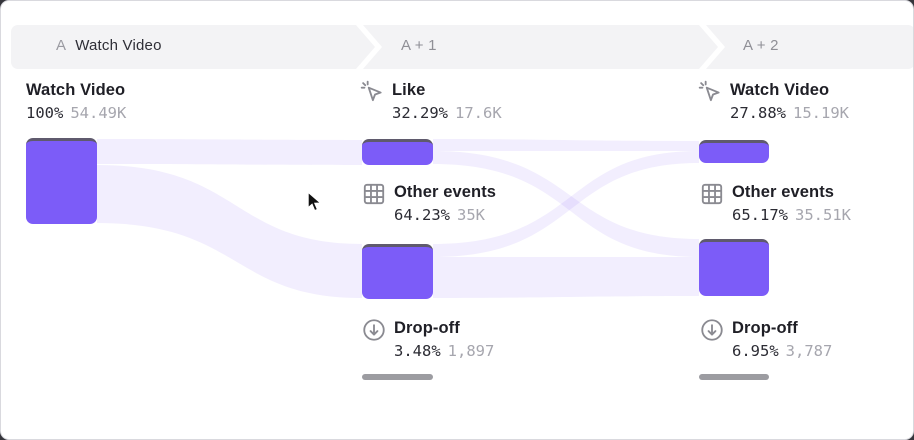  I want to click on step-label-a: A Watch Video, so click(109, 45).